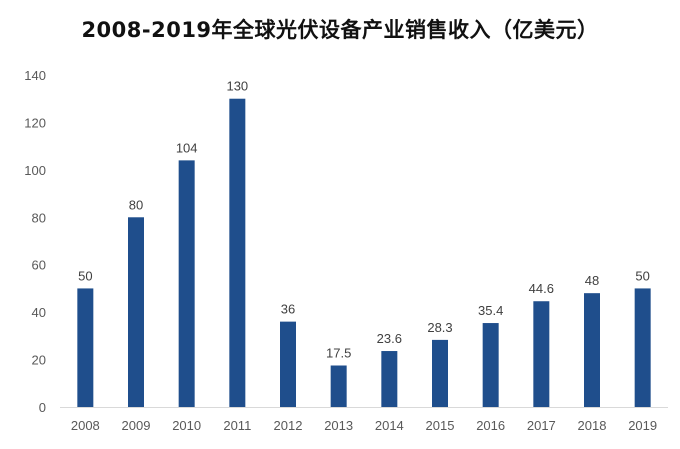 The width and height of the screenshot is (680, 449). Describe the element at coordinates (642, 425) in the screenshot. I see `x-tick-label: 2019` at that location.